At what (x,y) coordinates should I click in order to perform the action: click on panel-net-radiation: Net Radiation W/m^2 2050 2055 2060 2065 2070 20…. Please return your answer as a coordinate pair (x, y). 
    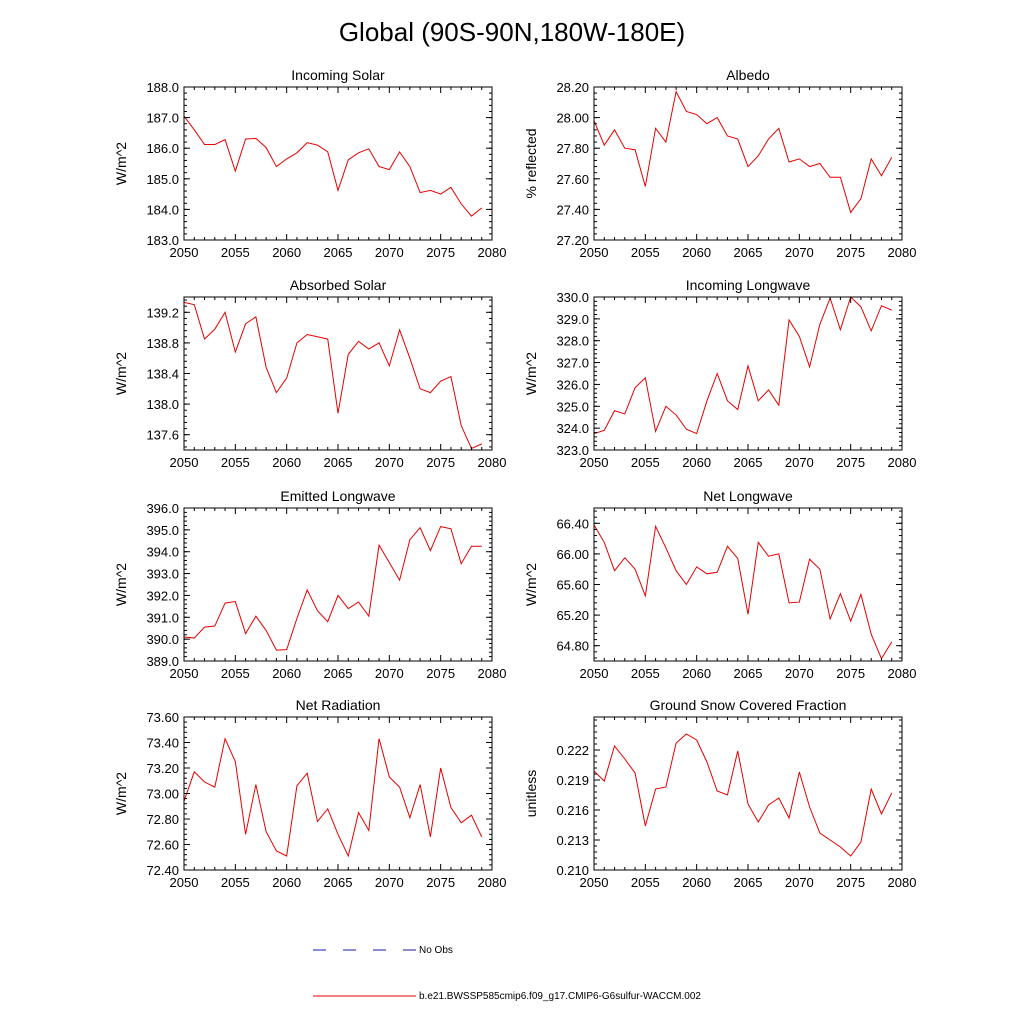
    Looking at the image, I should click on (309, 793).